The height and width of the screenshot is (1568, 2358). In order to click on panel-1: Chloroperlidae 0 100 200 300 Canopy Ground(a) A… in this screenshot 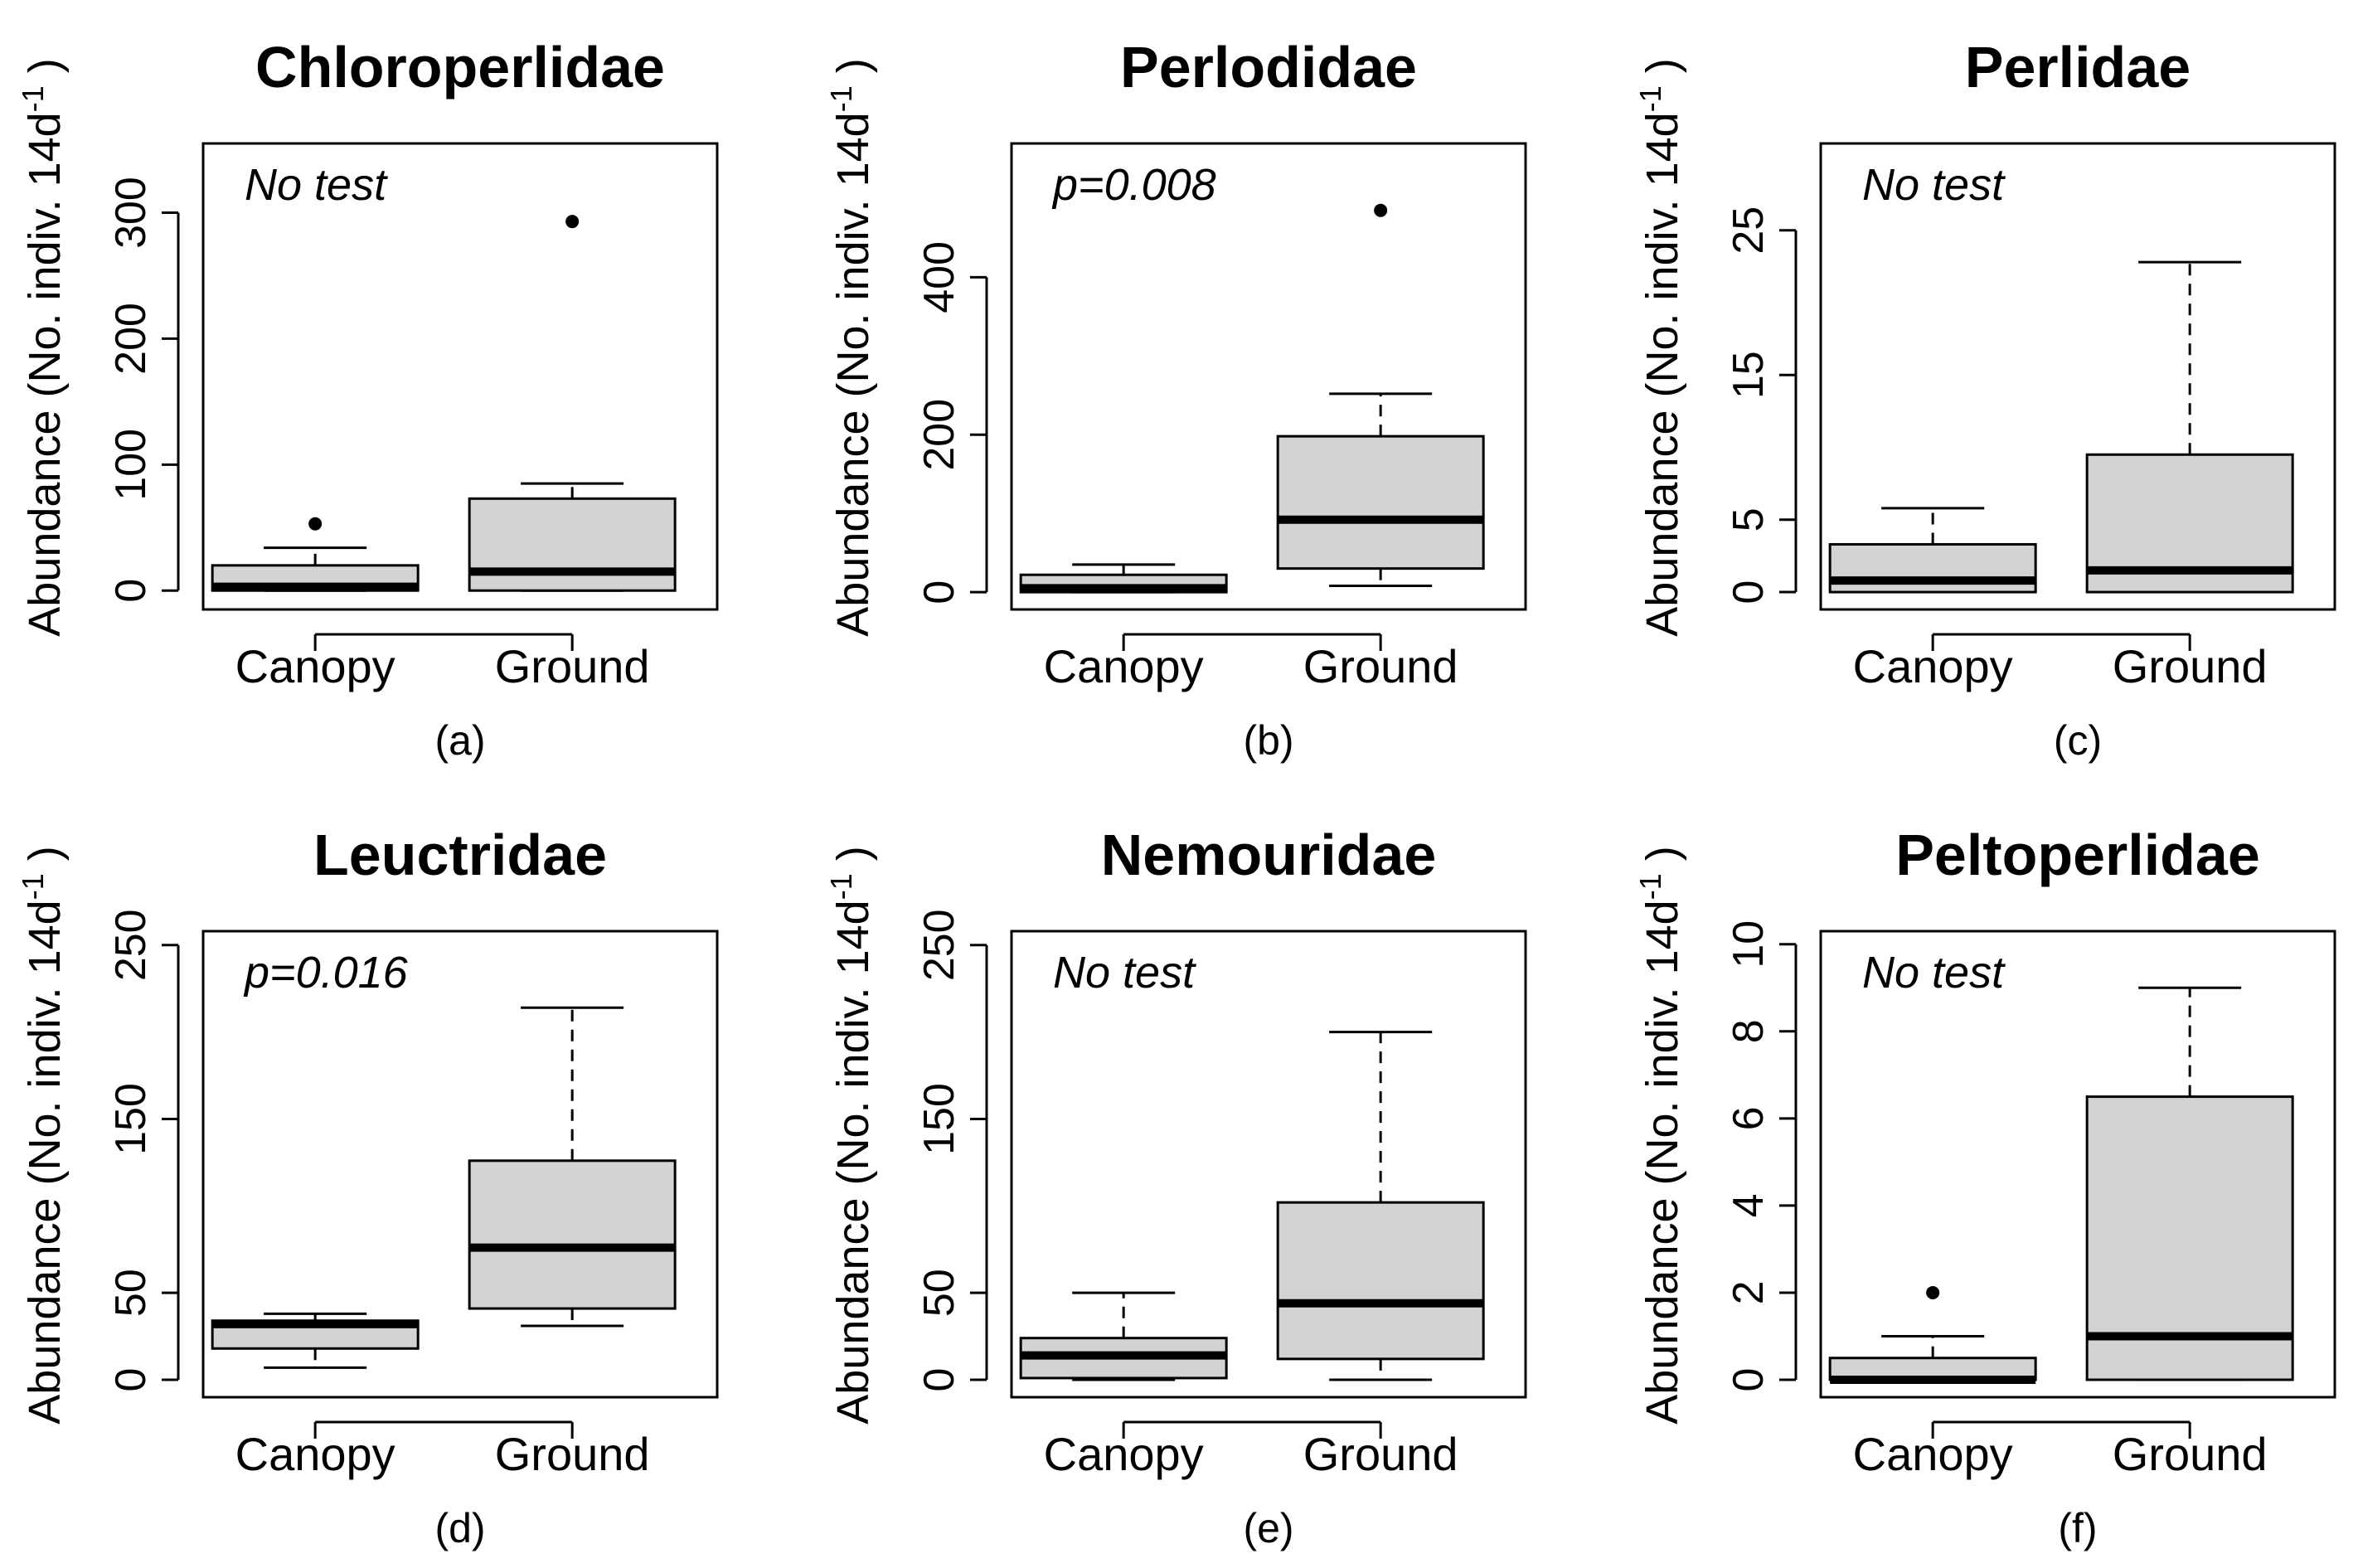, I will do `click(367, 399)`.